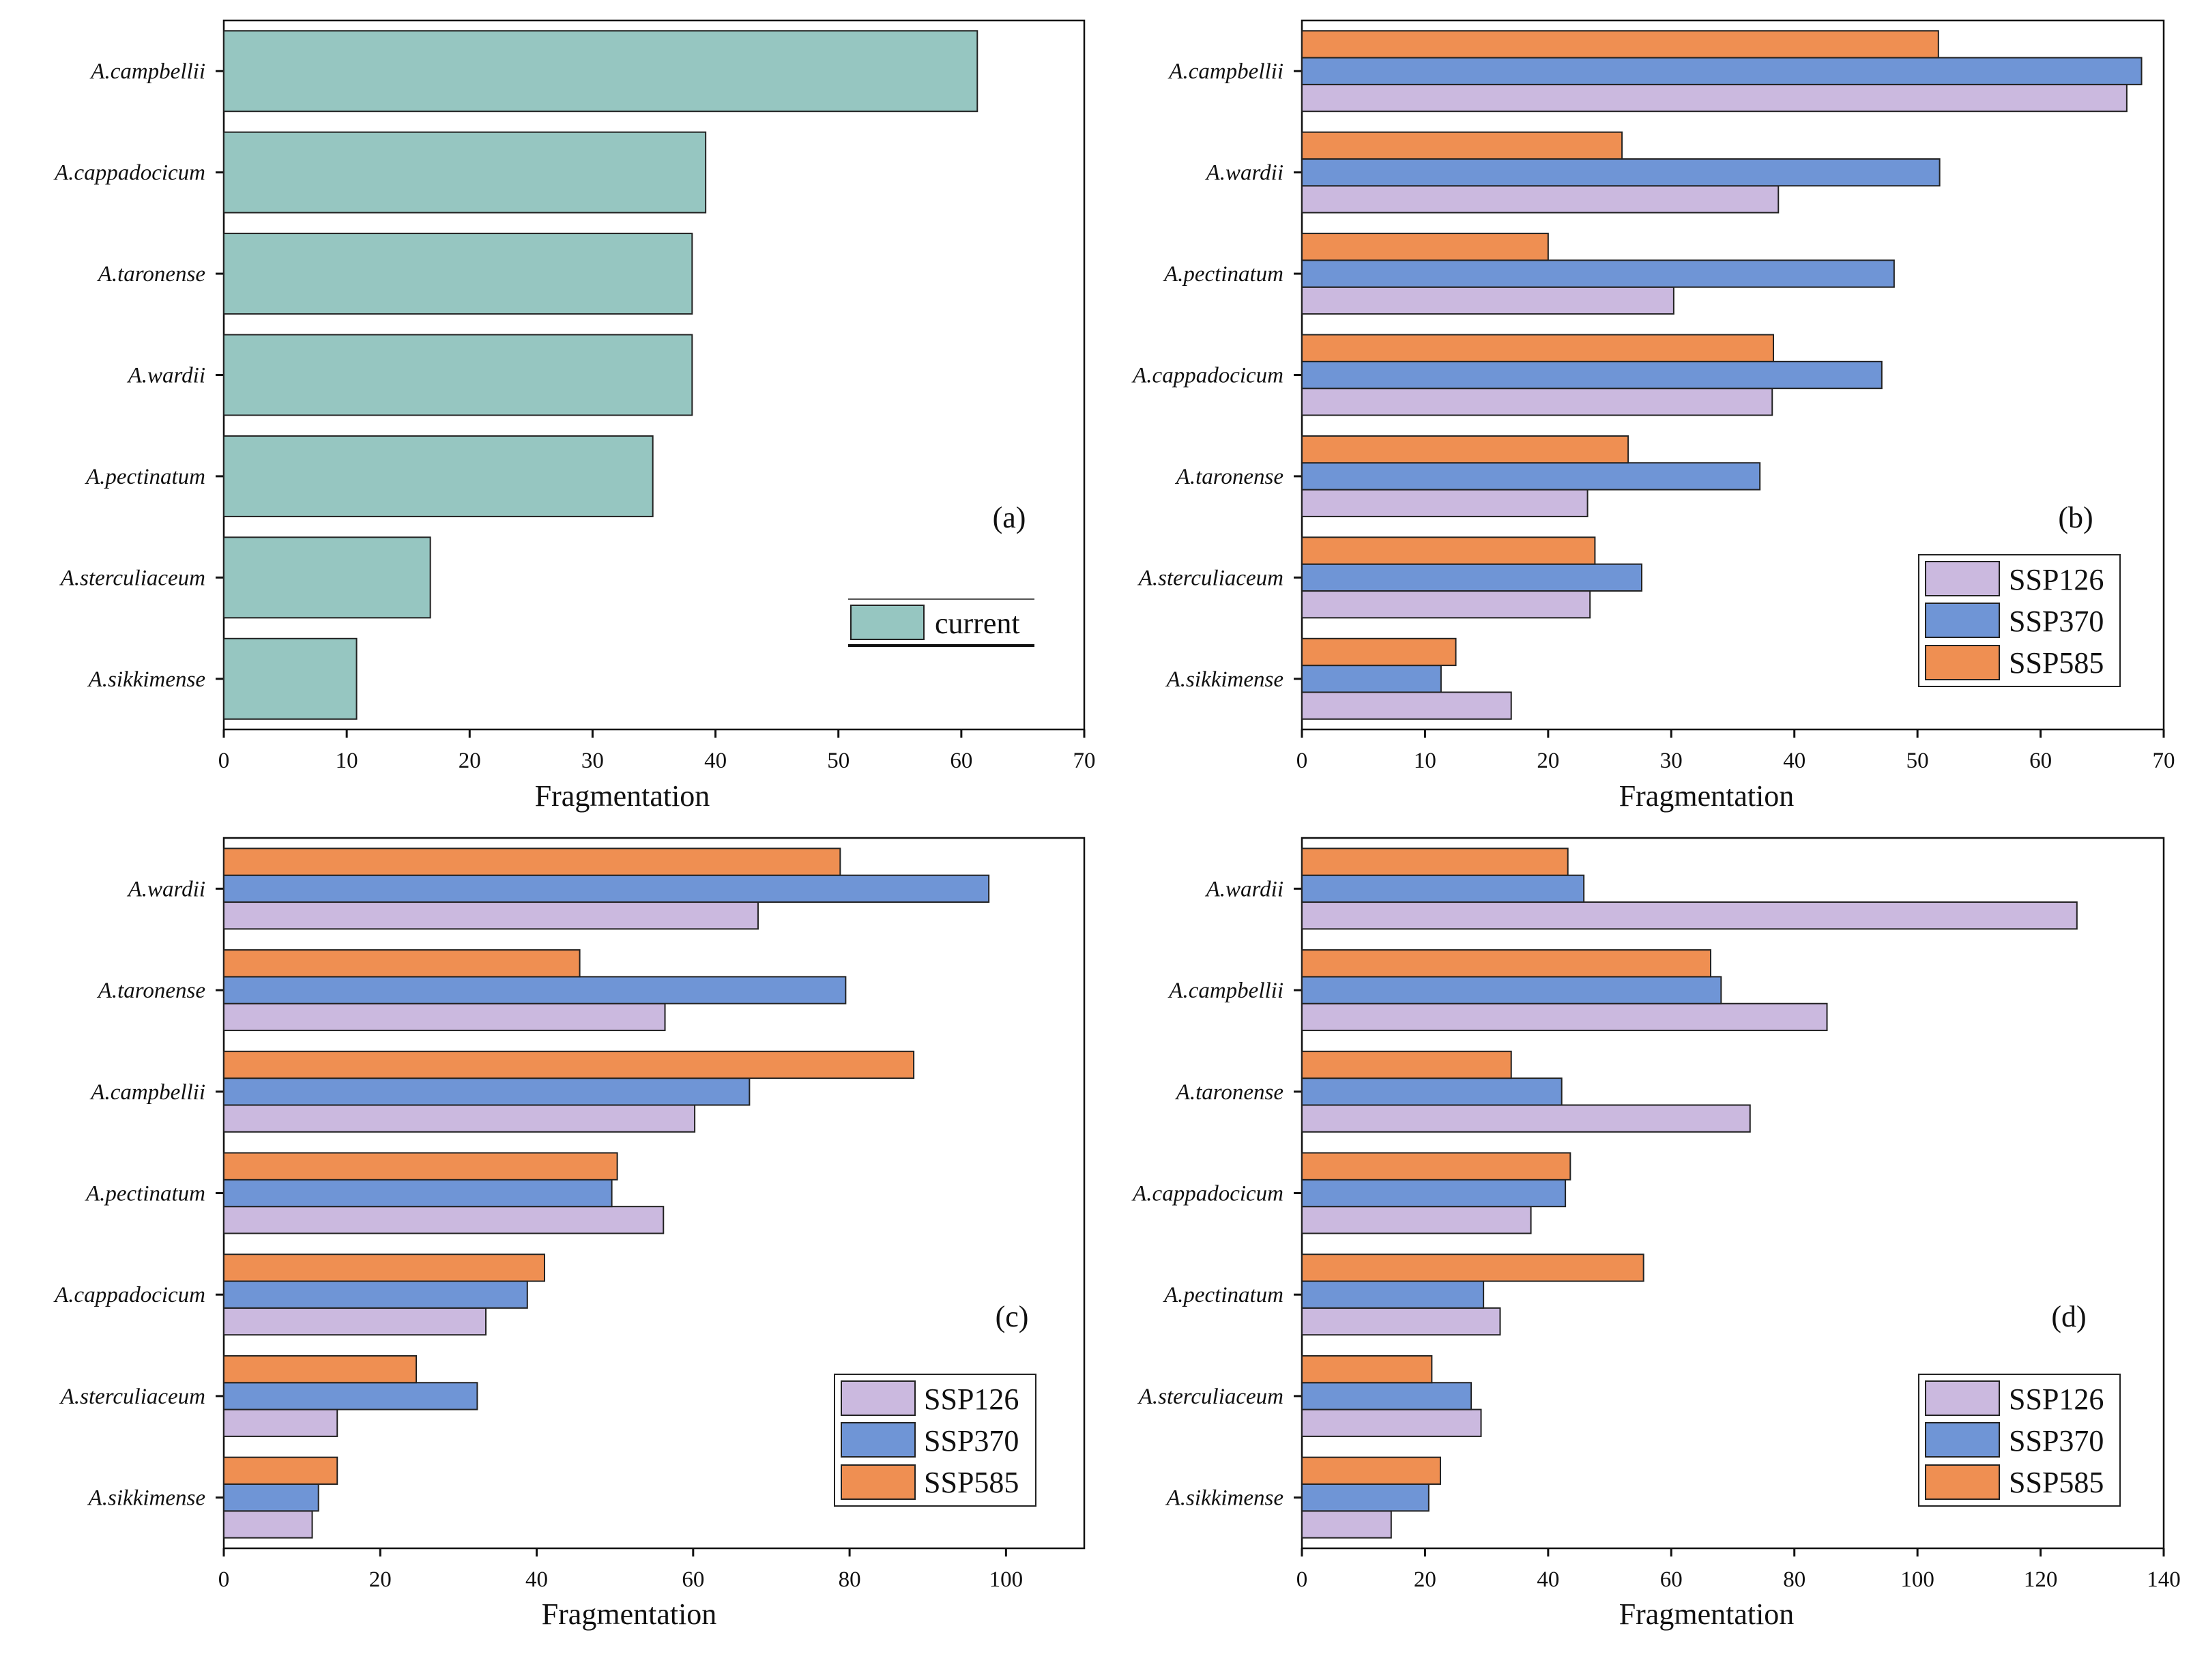  Describe the element at coordinates (350, 1396) in the screenshot. I see `bar-a-sterculiaceum-ssp370` at that location.